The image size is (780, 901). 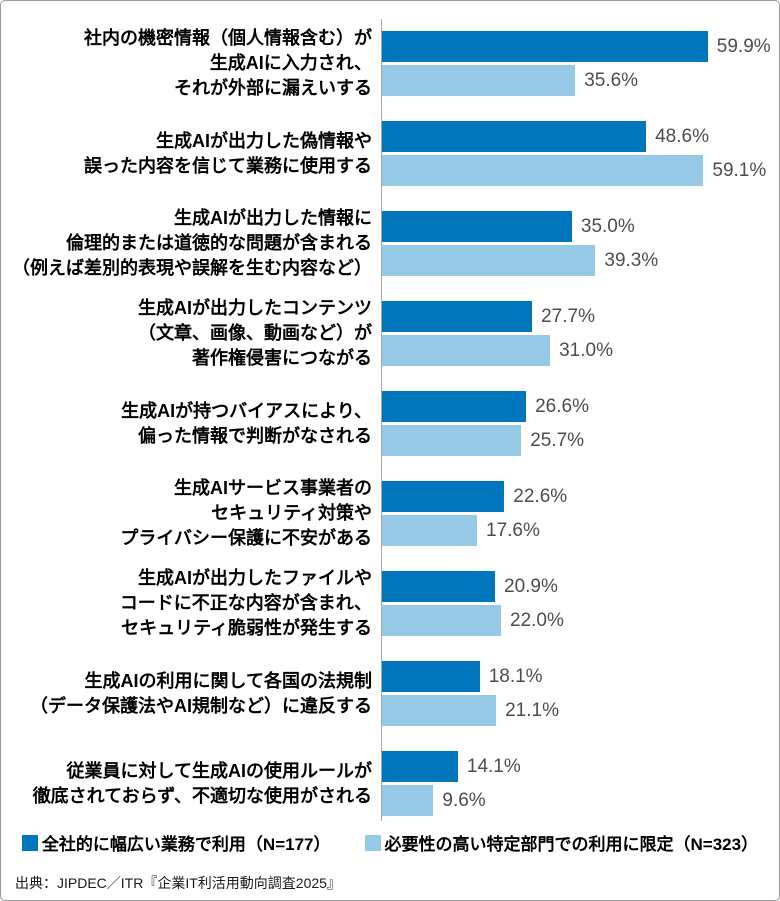 I want to click on bar-line: 26.6%, so click(x=580, y=406).